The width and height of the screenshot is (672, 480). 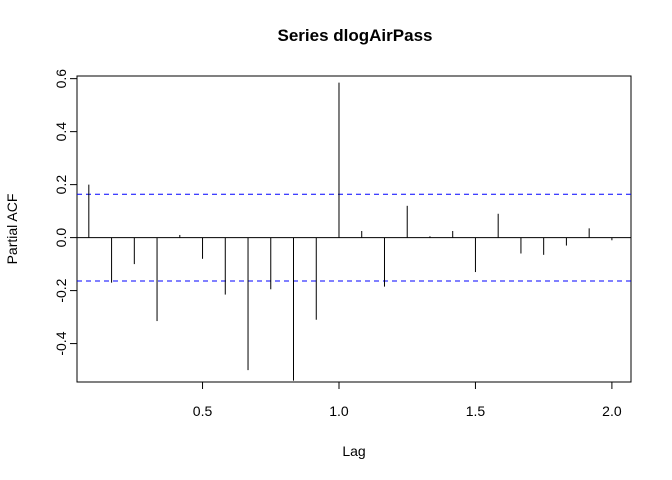 I want to click on x-tick-label: 1.5, so click(x=476, y=411).